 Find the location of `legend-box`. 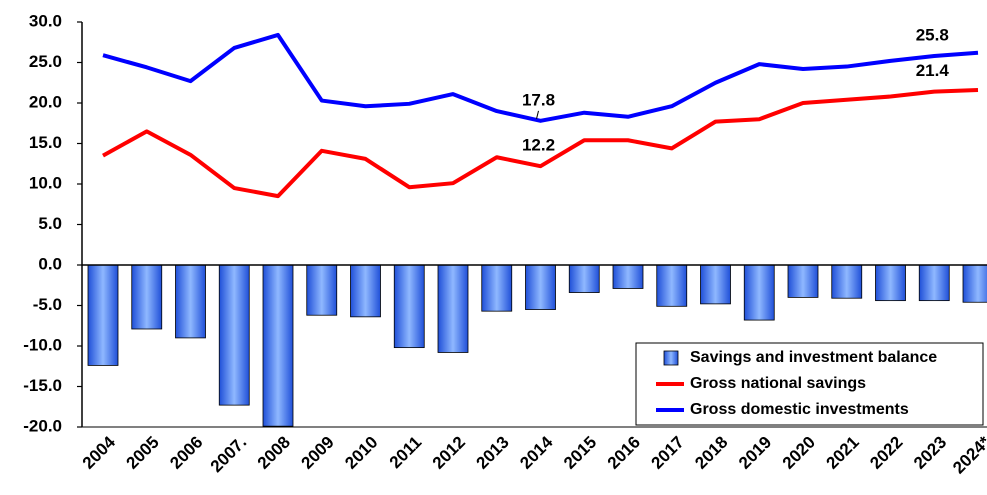

legend-box is located at coordinates (809, 384).